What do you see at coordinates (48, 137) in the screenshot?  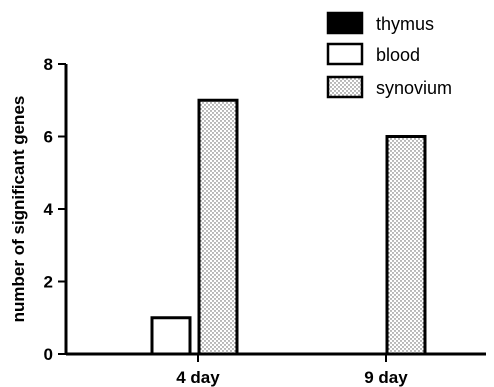 I see `y-tick-label: 6` at bounding box center [48, 137].